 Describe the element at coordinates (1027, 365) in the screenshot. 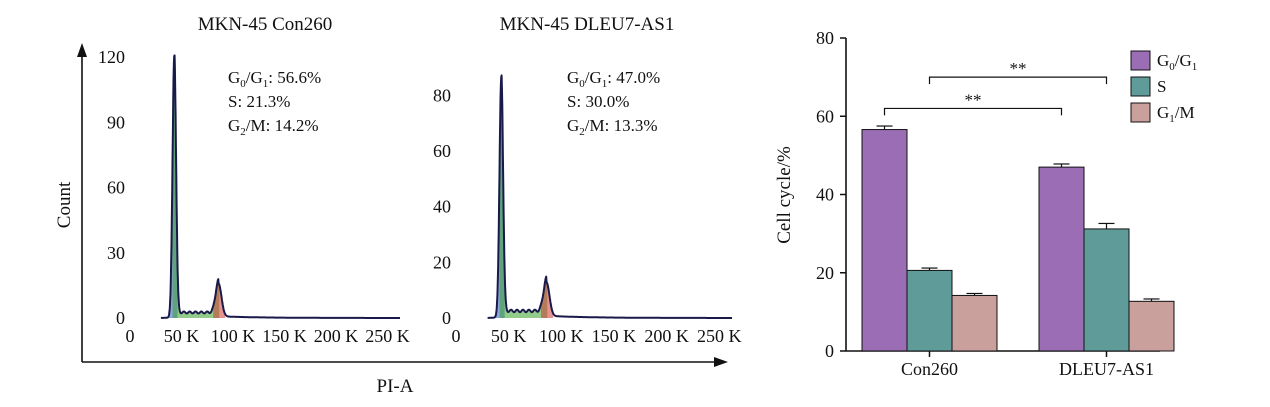

I see `bar-category-labels: Con260 DLEU7-AS1` at that location.